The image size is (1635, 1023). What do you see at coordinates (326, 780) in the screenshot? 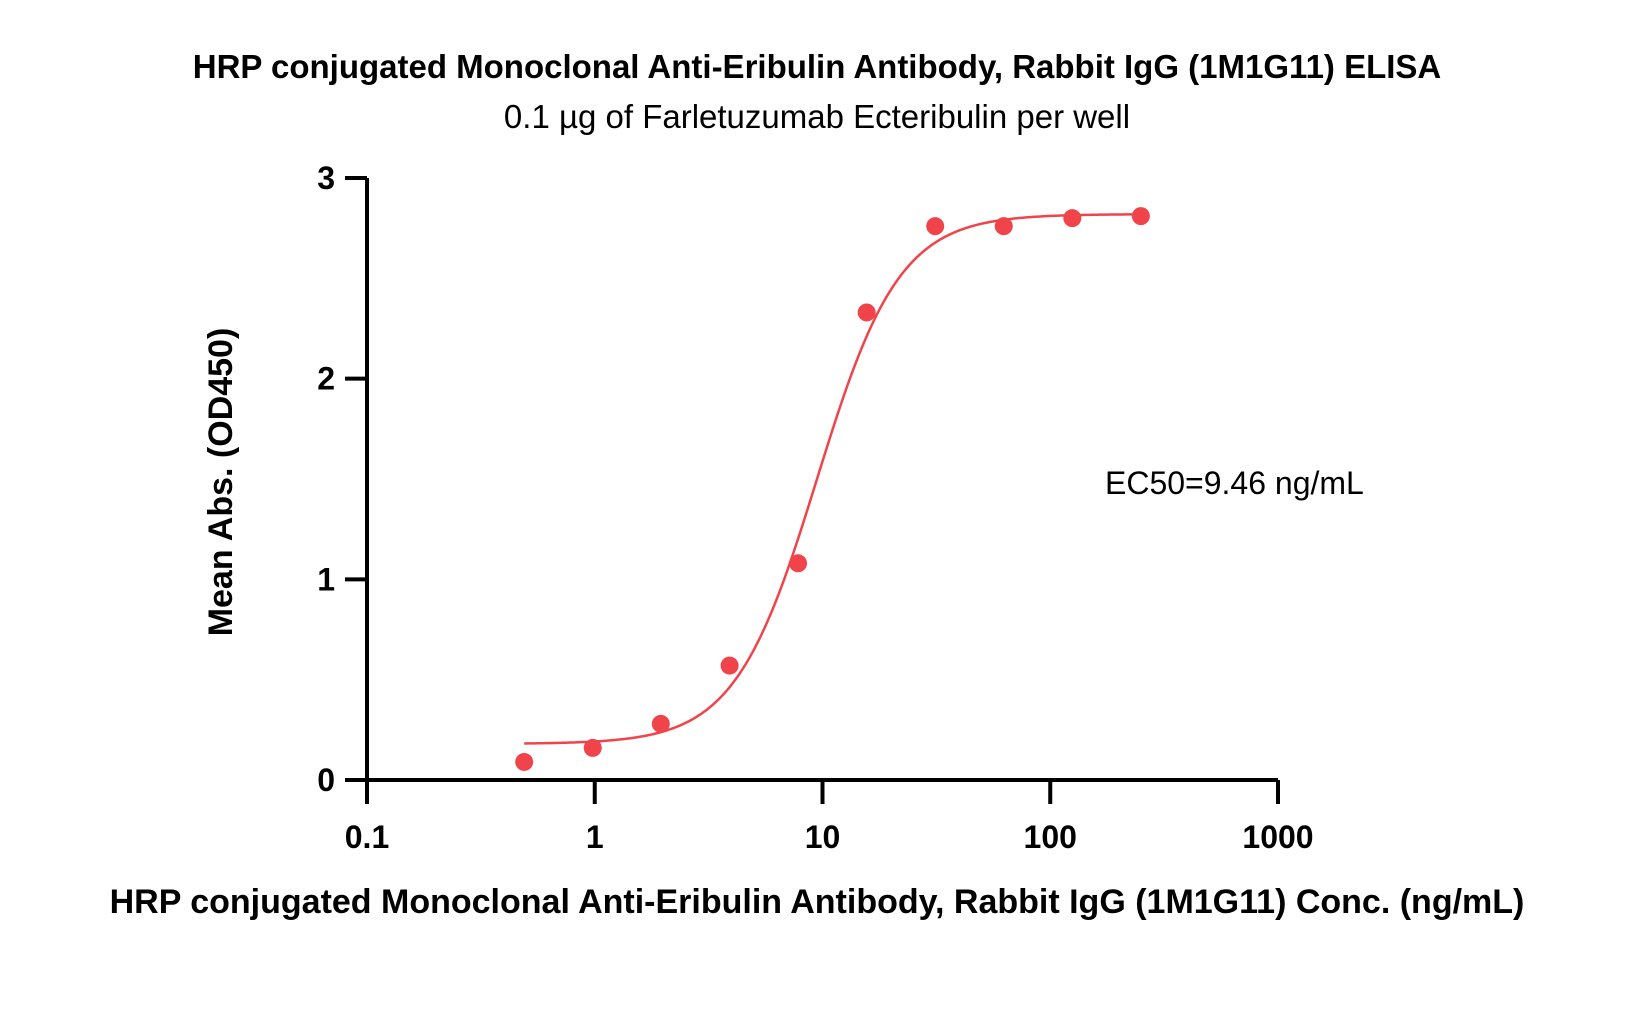
I see `y-tick-label: 0` at bounding box center [326, 780].